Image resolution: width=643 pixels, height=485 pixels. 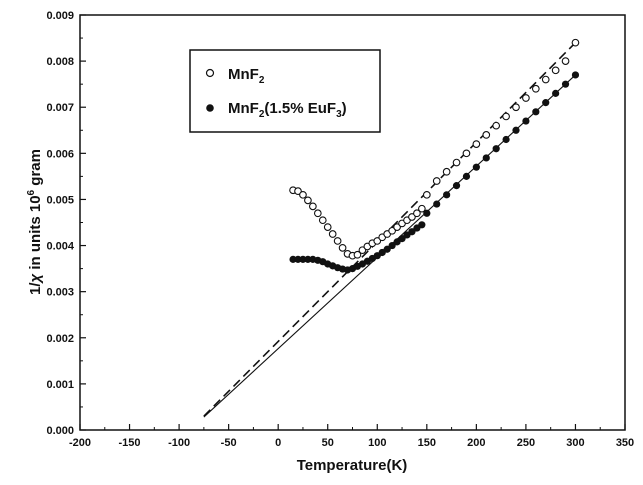 I want to click on legend: MnF2 MnF2(1.5% EuF3), so click(x=285, y=91).